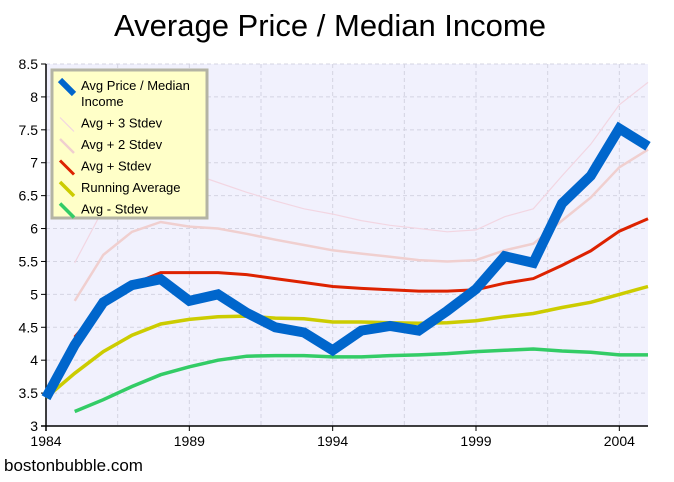  I want to click on y-tick-label: 7, so click(34, 163).